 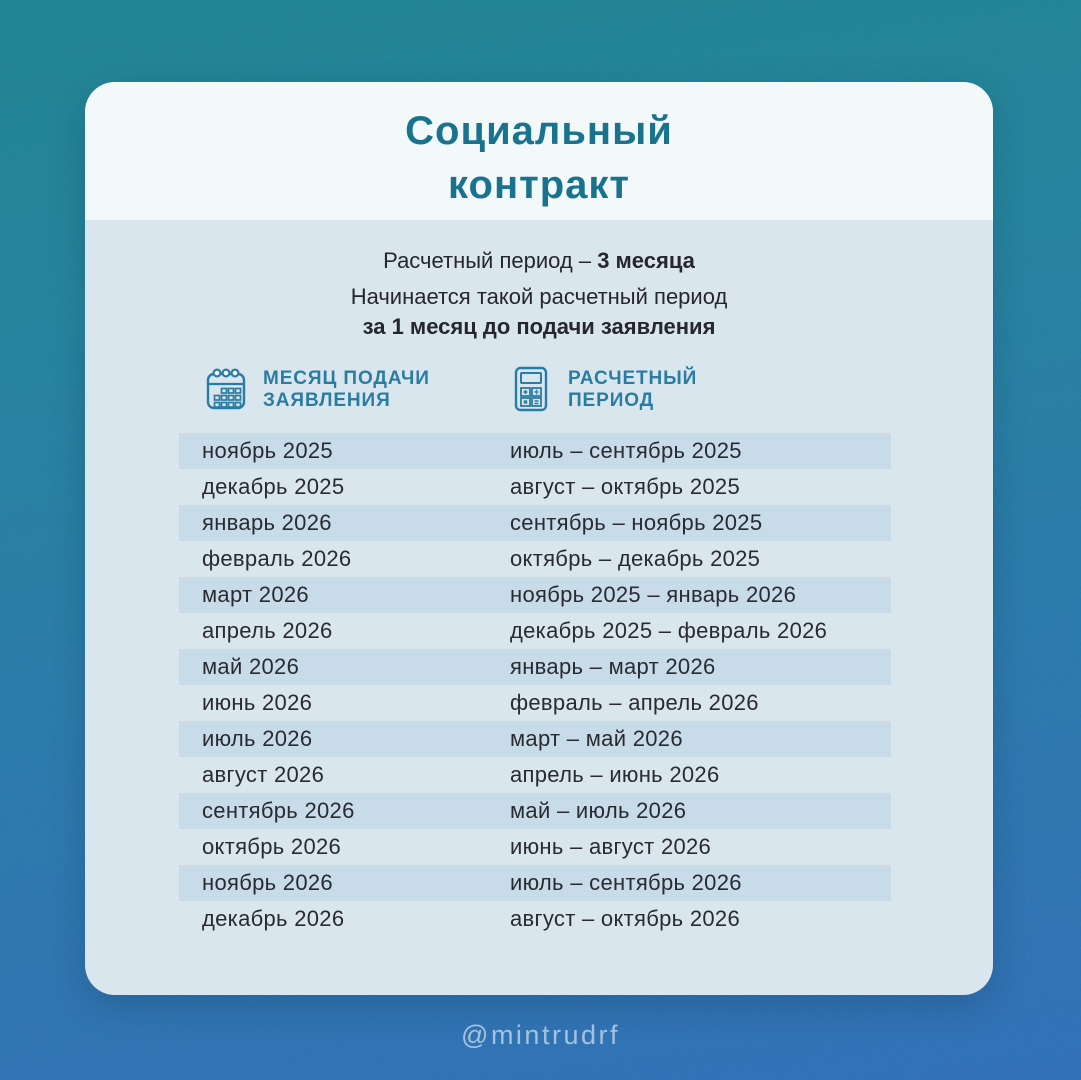 What do you see at coordinates (490, 260) in the screenshot?
I see `intro-line1-regular: Расчетный период –` at bounding box center [490, 260].